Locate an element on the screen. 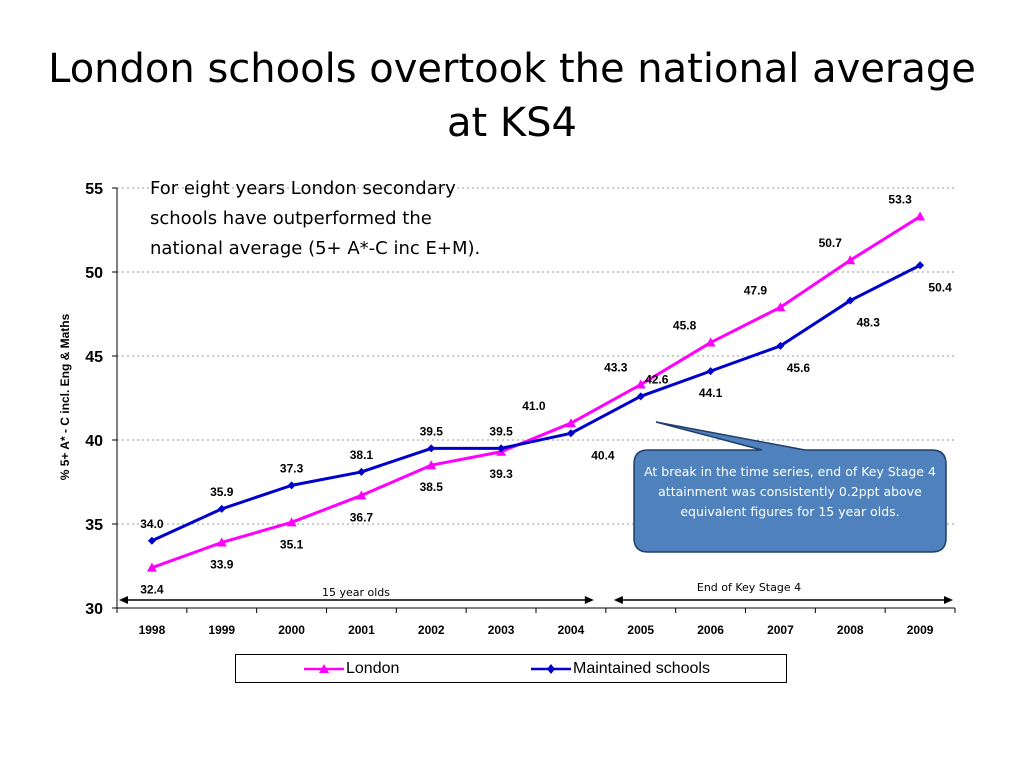 The height and width of the screenshot is (768, 1024). data-label-london-2000: 35.1 is located at coordinates (292, 544).